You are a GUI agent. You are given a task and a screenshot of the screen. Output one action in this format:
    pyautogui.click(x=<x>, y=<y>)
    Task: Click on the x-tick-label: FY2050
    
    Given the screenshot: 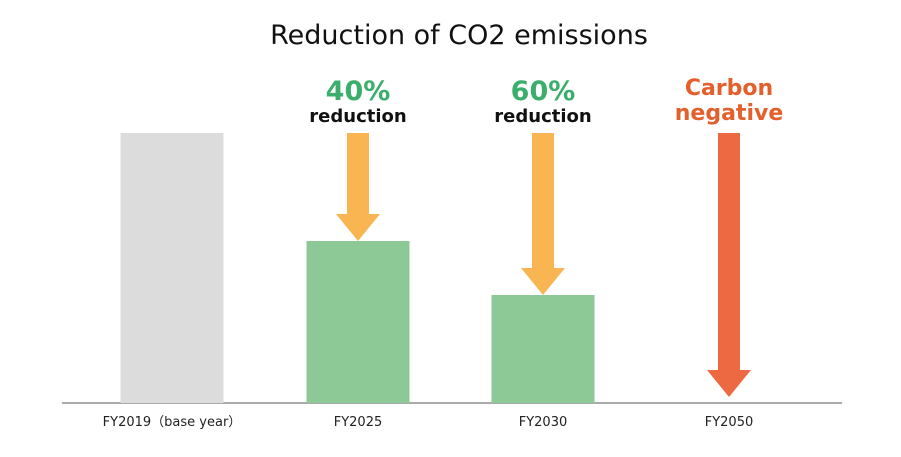 What is the action you would take?
    pyautogui.click(x=729, y=422)
    